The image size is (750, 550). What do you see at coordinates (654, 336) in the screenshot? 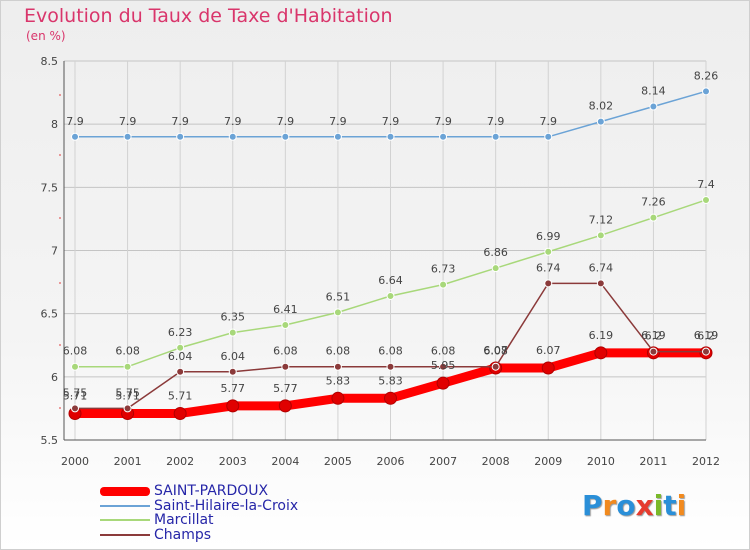
I see `data-label: 6.2` at bounding box center [654, 336].